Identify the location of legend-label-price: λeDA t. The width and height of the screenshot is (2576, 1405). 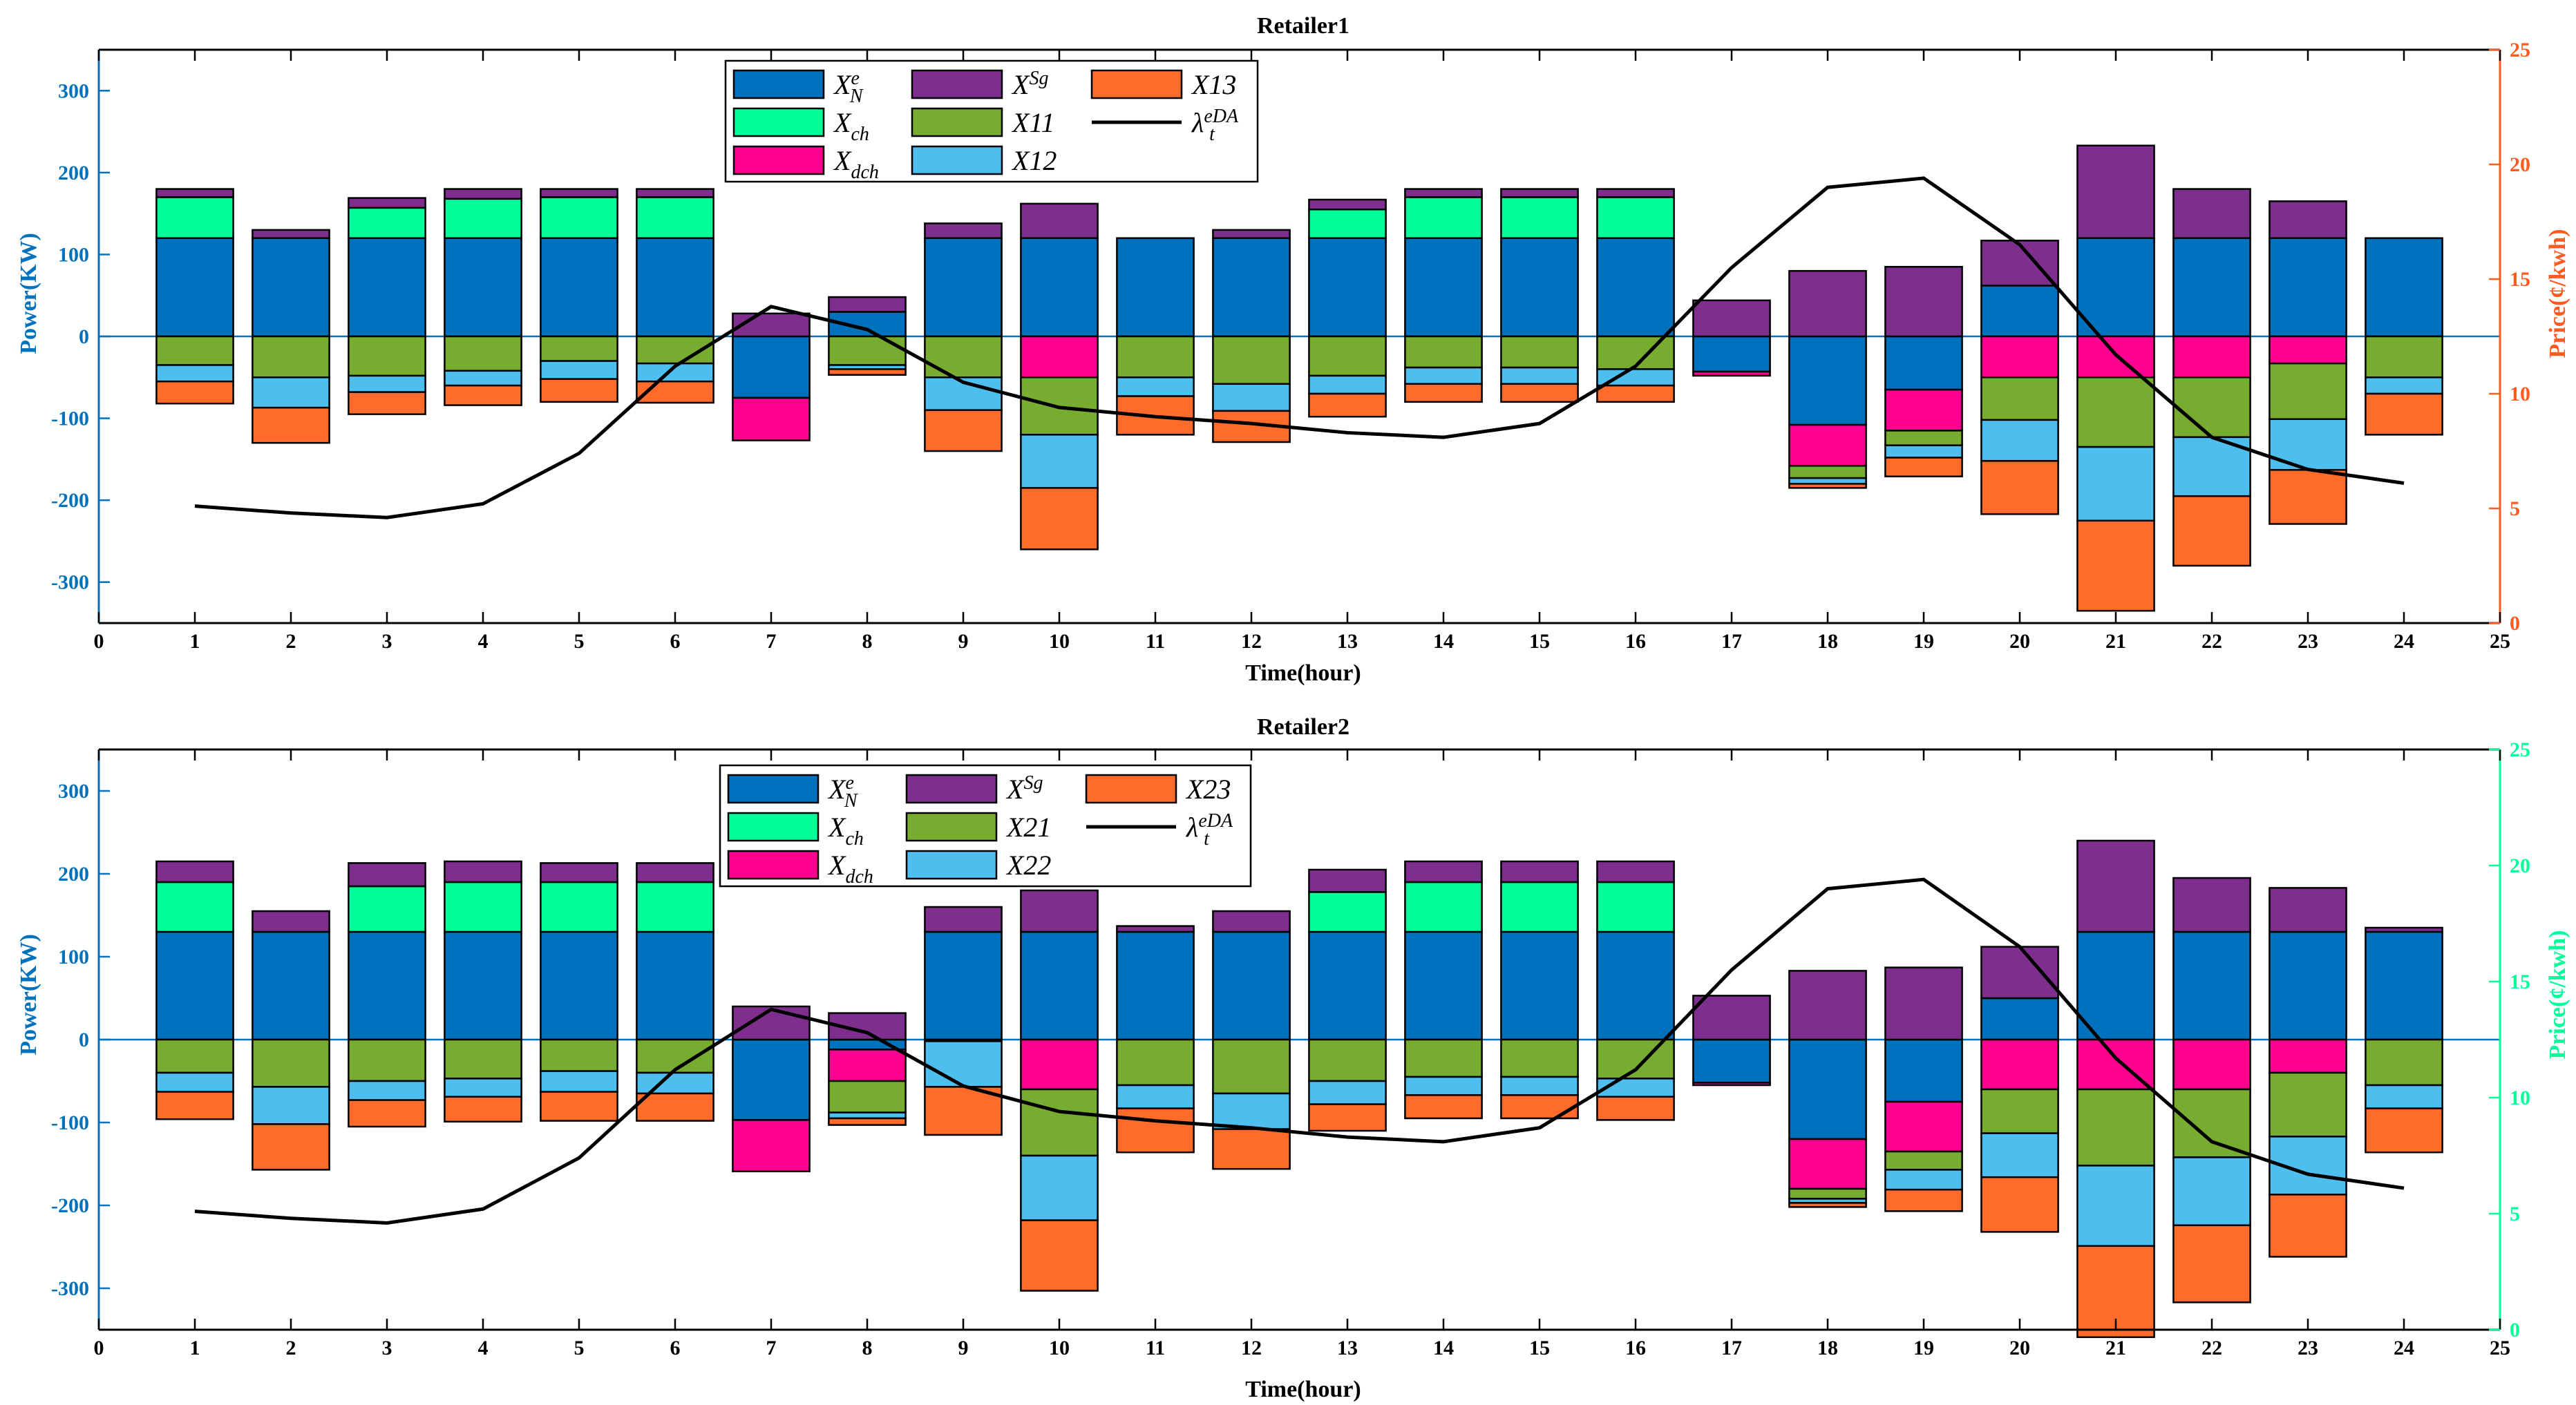
(1215, 125).